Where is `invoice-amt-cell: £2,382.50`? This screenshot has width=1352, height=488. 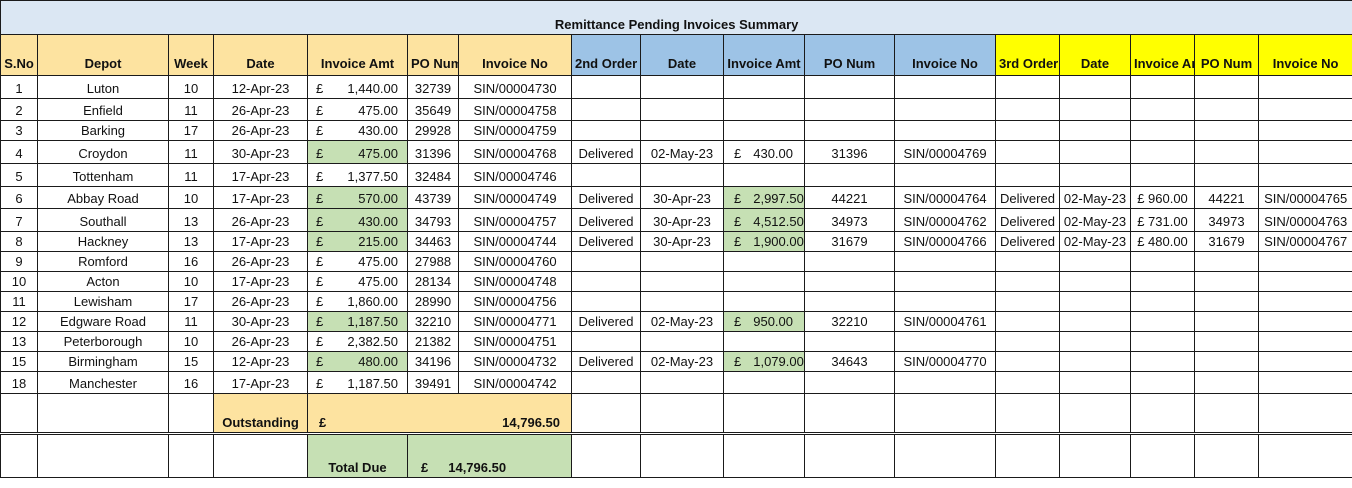 invoice-amt-cell: £2,382.50 is located at coordinates (357, 341).